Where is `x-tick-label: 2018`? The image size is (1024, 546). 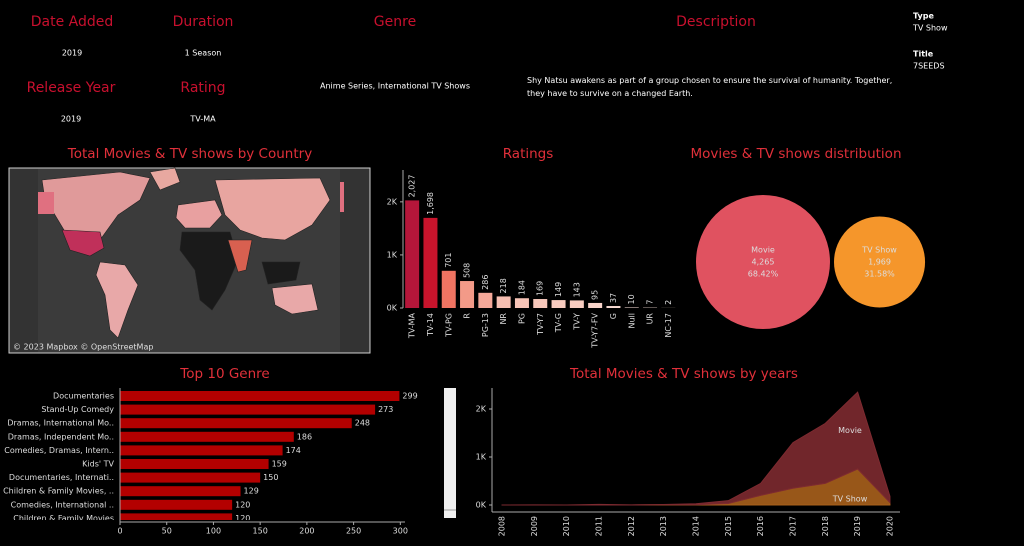
x-tick-label: 2018 is located at coordinates (825, 526).